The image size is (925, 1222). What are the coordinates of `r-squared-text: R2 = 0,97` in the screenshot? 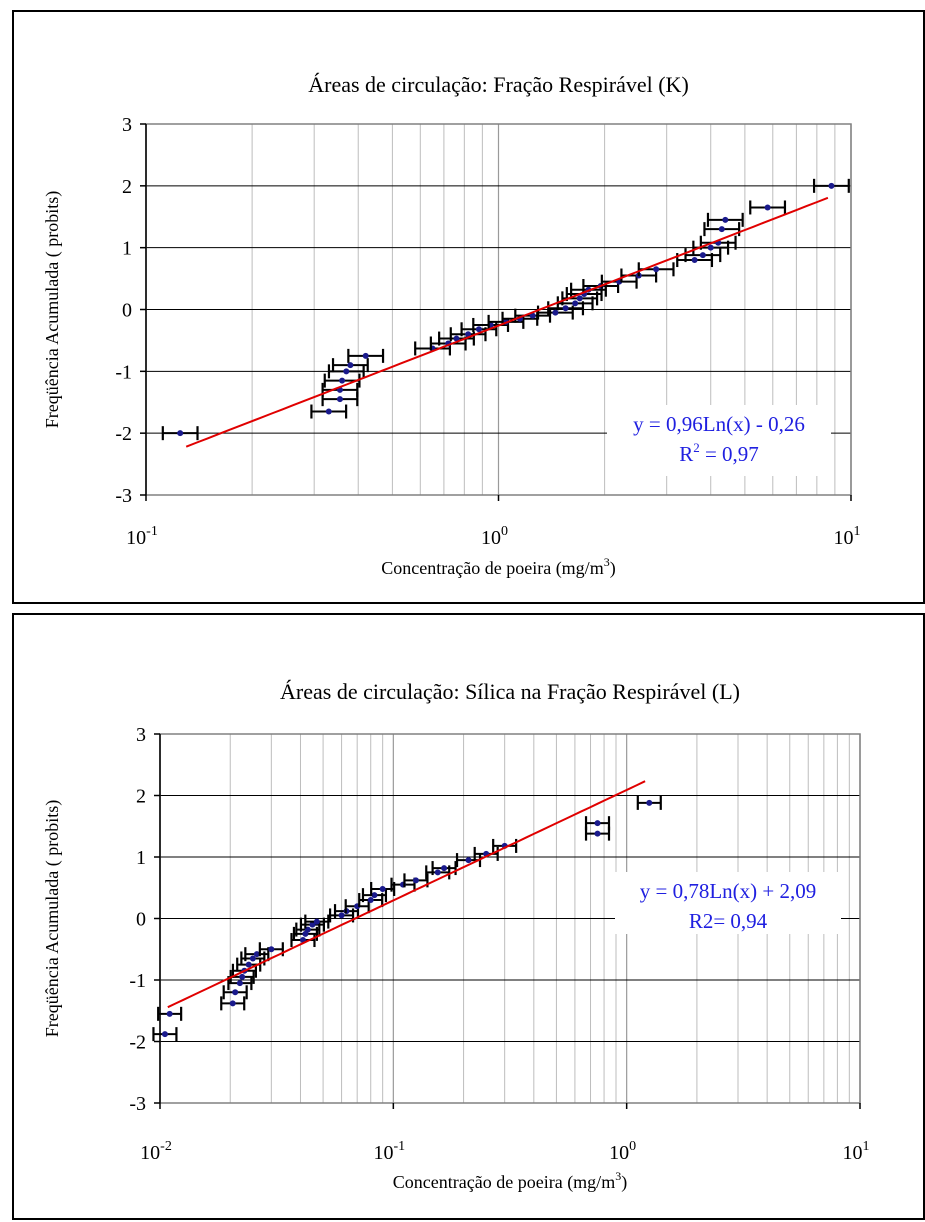 It's located at (719, 453).